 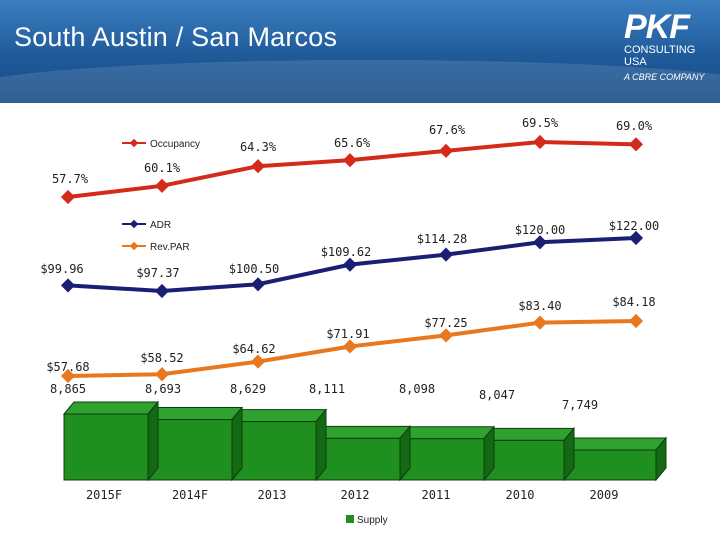 I want to click on legend-label: Rev.PAR, so click(x=170, y=247).